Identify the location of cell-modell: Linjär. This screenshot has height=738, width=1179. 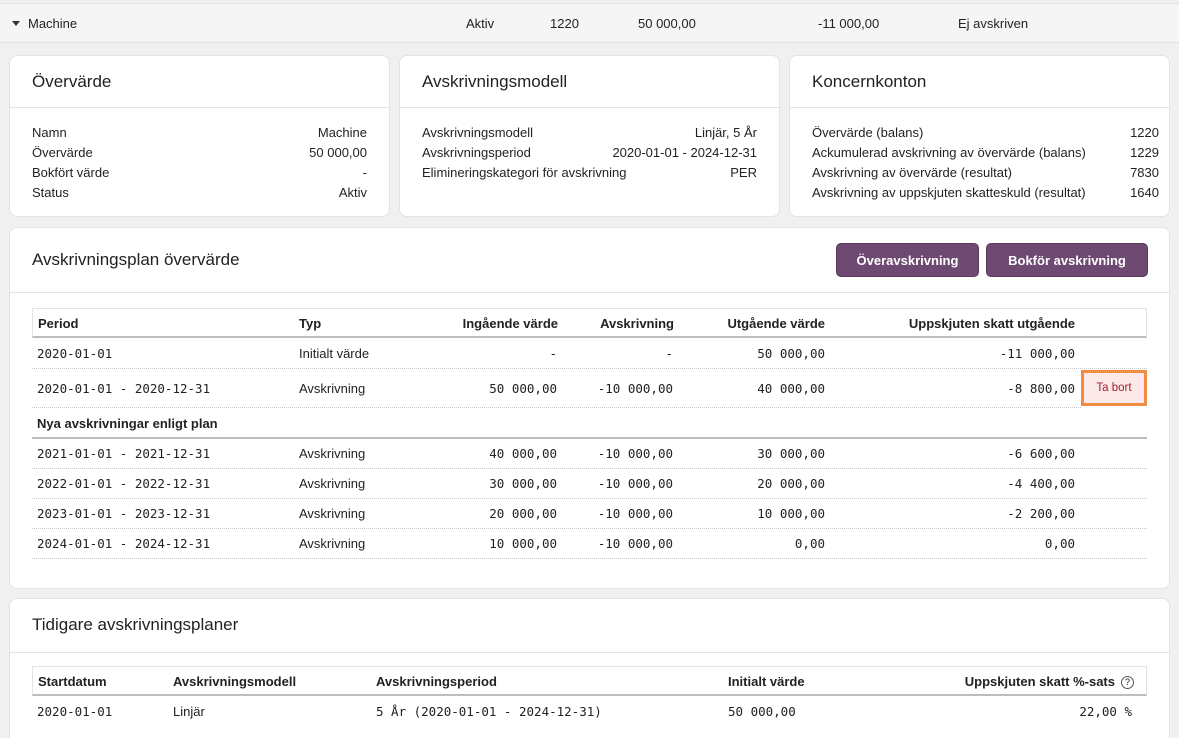
(189, 711).